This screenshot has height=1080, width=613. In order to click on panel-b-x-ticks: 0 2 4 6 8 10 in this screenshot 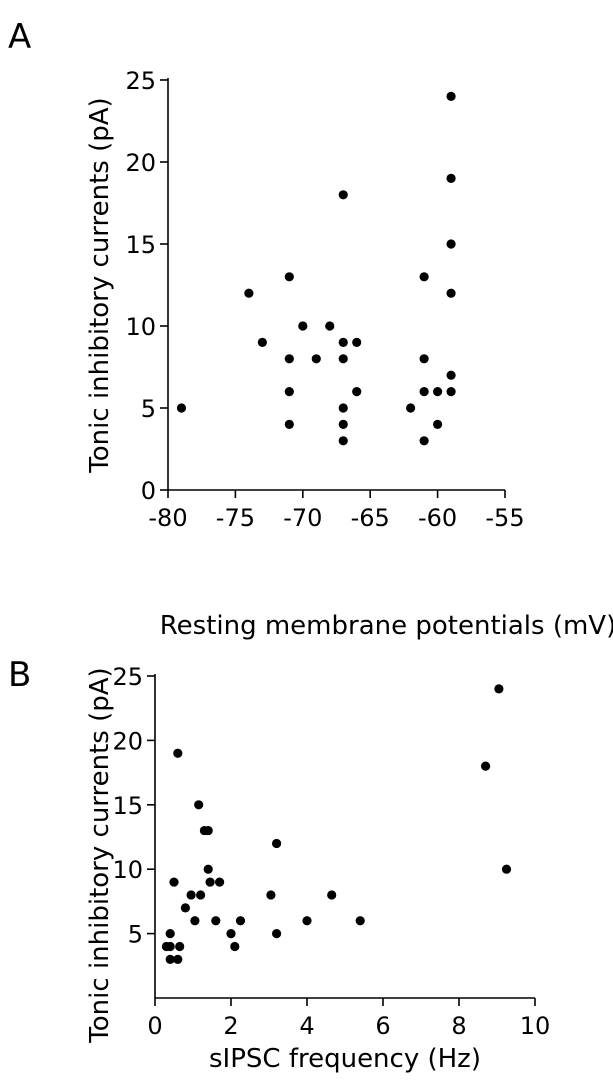, I will do `click(348, 1019)`.